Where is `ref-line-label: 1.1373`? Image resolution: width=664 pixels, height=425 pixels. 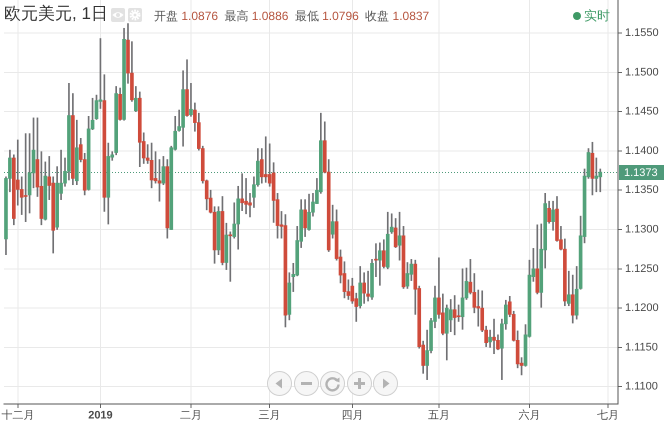 ref-line-label: 1.1373 is located at coordinates (641, 173).